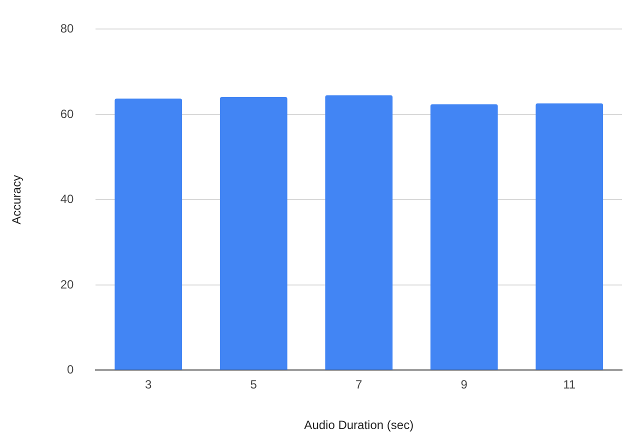 This screenshot has width=642, height=441. What do you see at coordinates (464, 385) in the screenshot?
I see `x-tick-label: 9` at bounding box center [464, 385].